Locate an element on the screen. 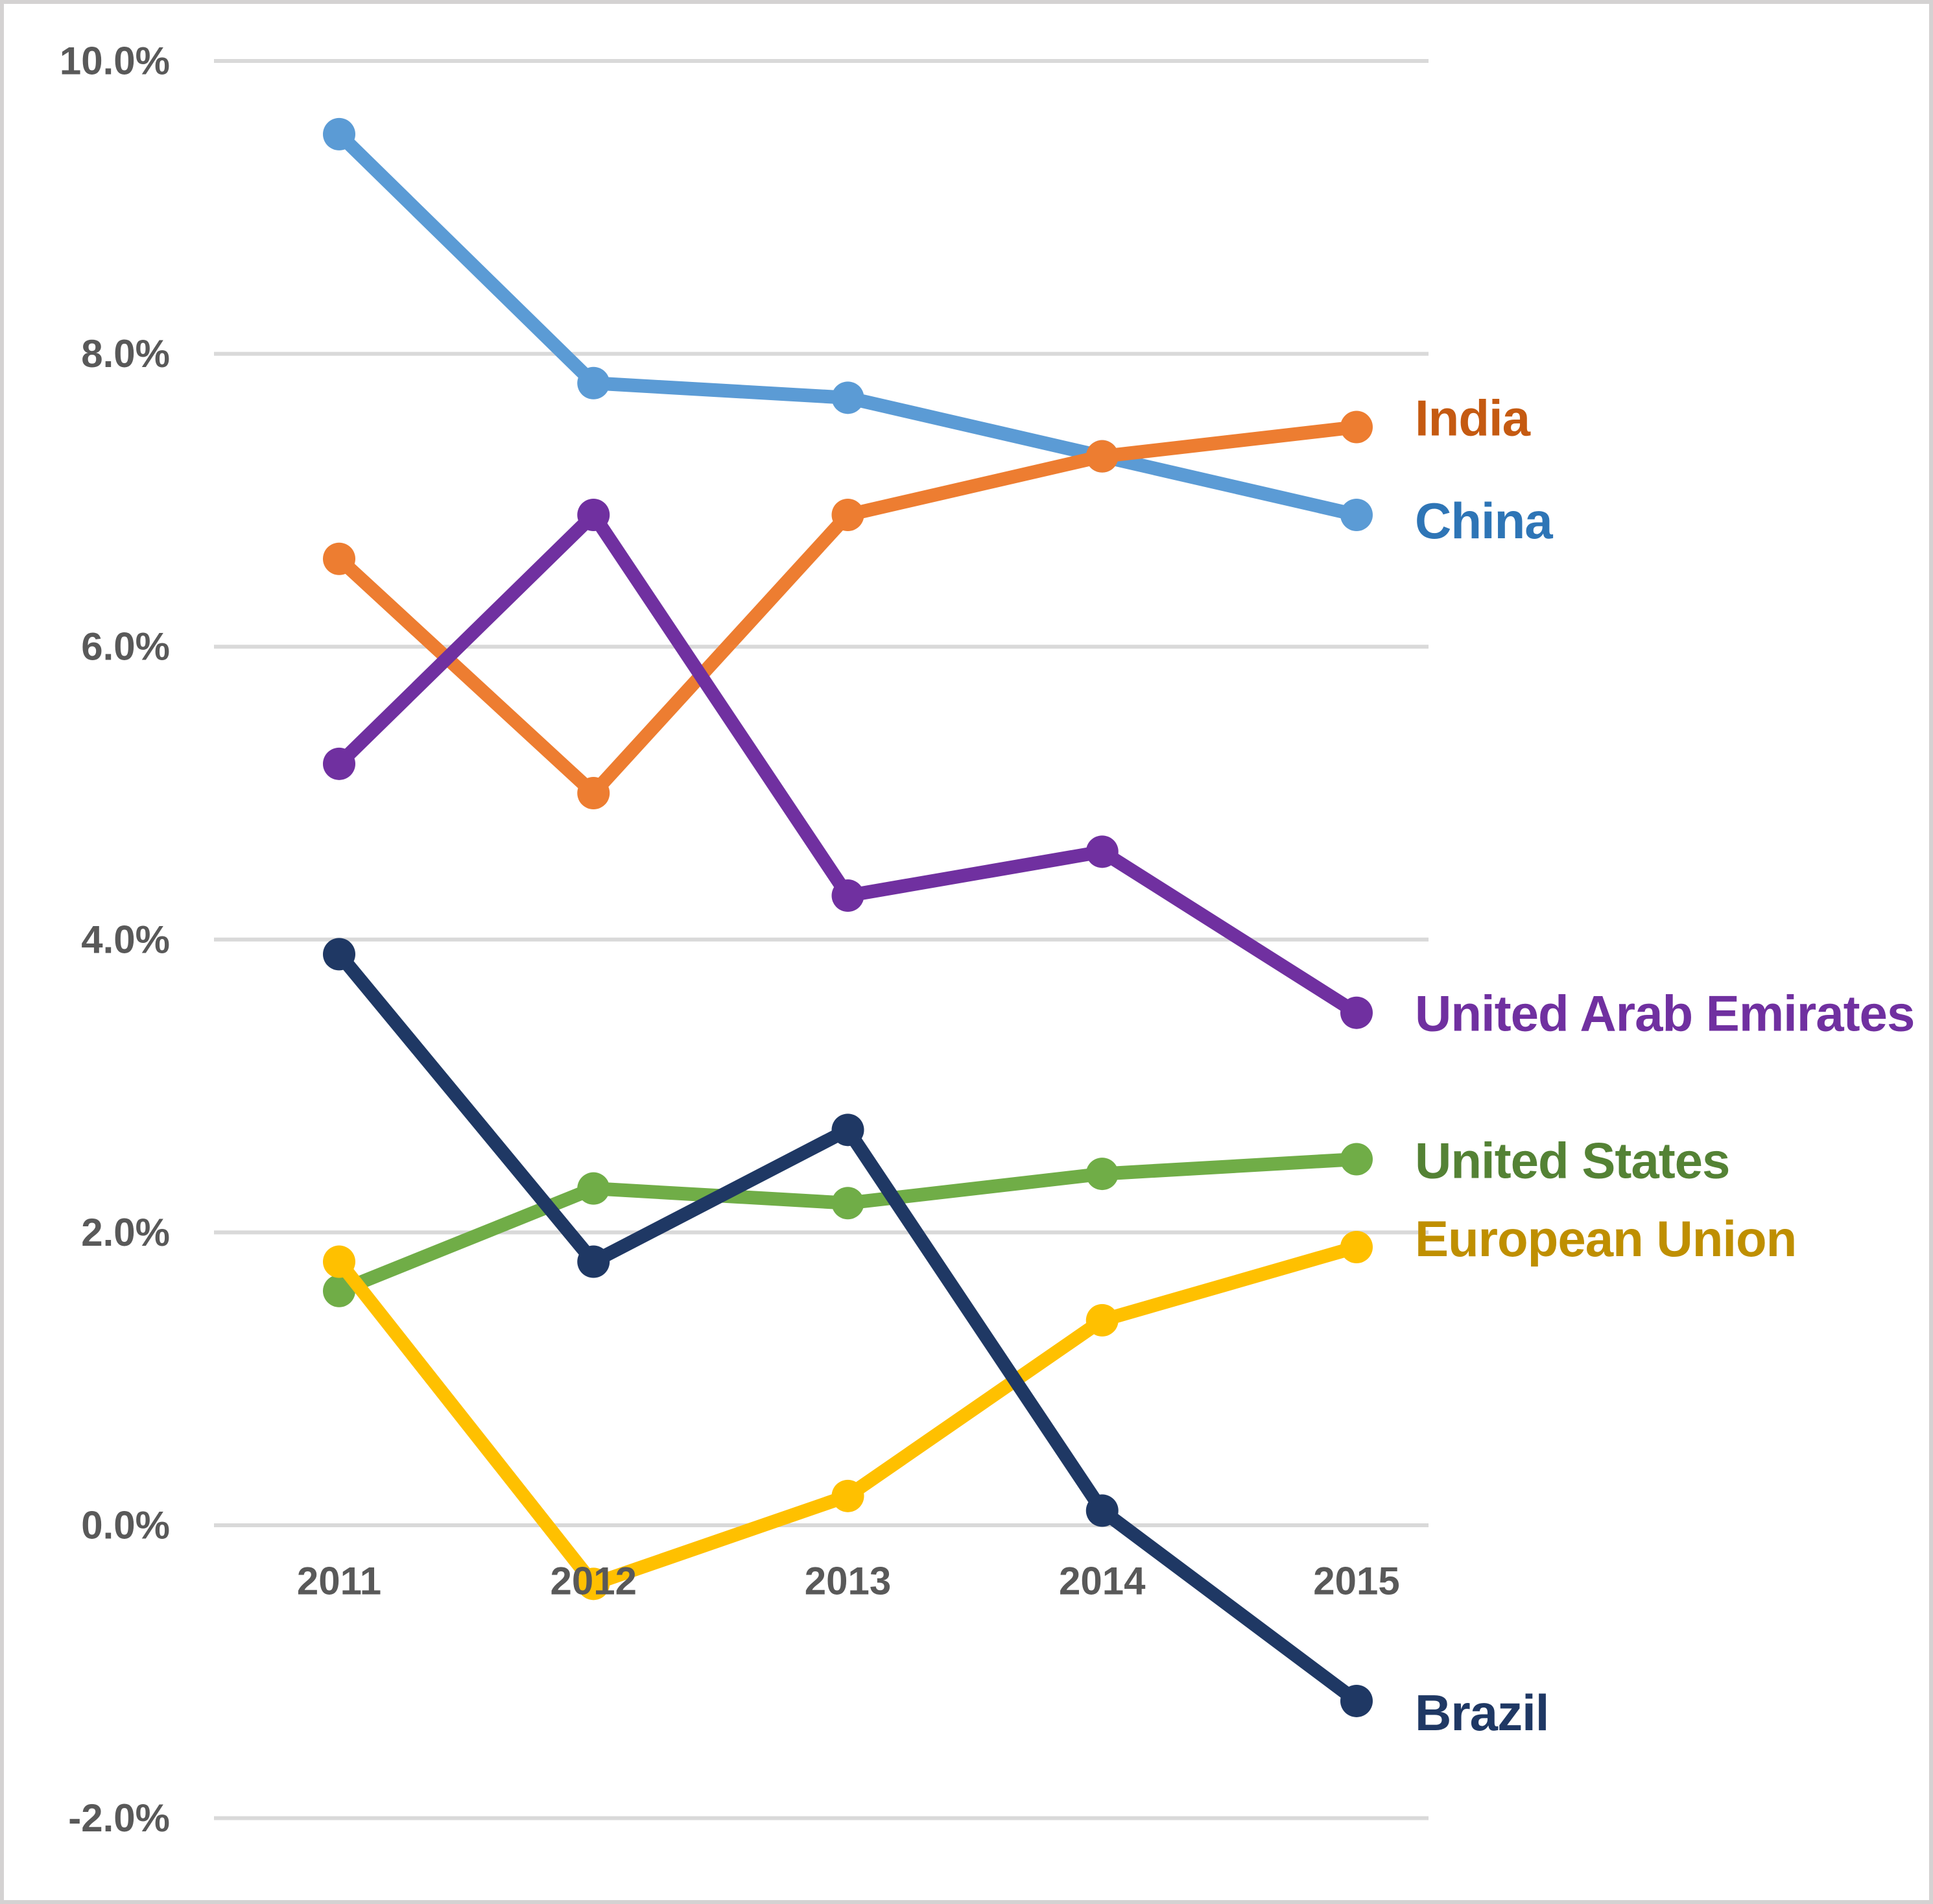 The image size is (1933, 1904). data-point-european-union-2012 is located at coordinates (593, 1584).